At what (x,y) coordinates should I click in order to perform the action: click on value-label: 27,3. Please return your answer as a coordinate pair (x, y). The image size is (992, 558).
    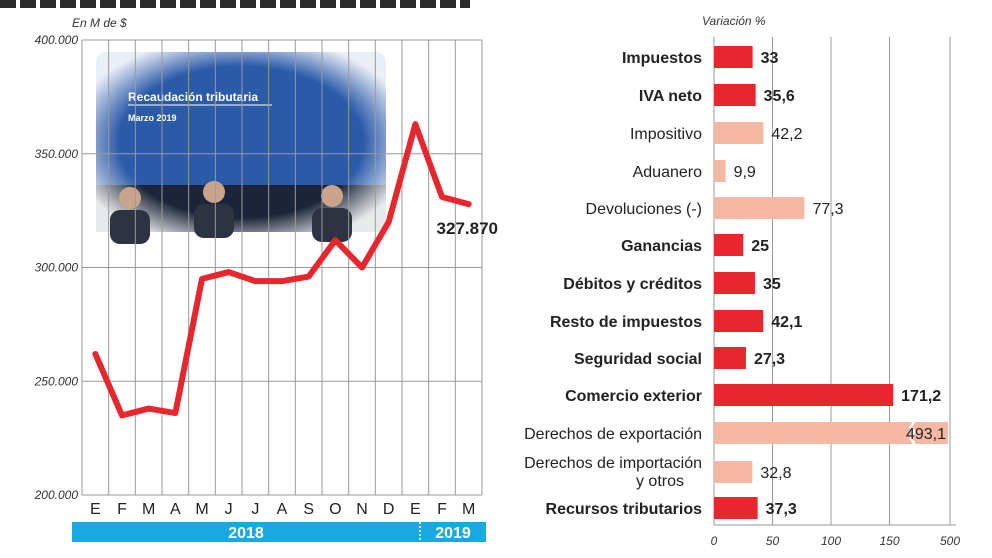
    Looking at the image, I should click on (769, 359).